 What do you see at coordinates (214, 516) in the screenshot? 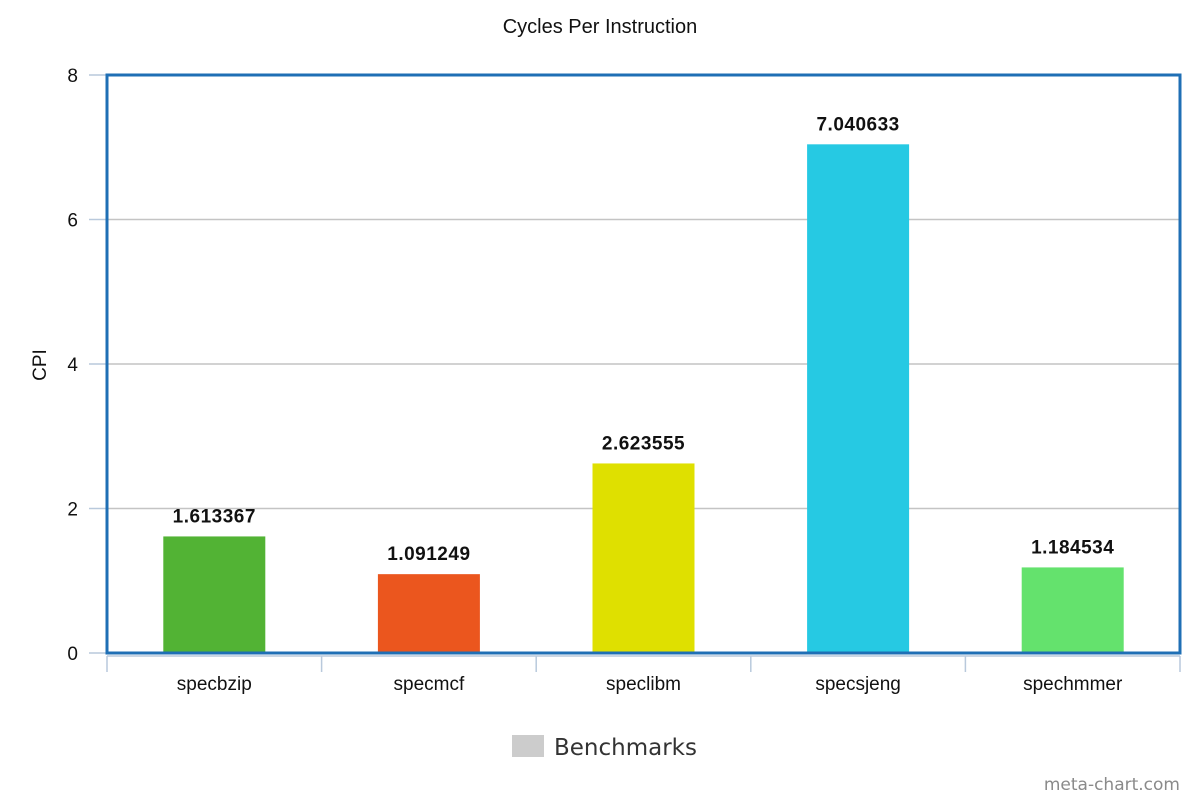
I see `data-label-specbzip: 1.613367` at bounding box center [214, 516].